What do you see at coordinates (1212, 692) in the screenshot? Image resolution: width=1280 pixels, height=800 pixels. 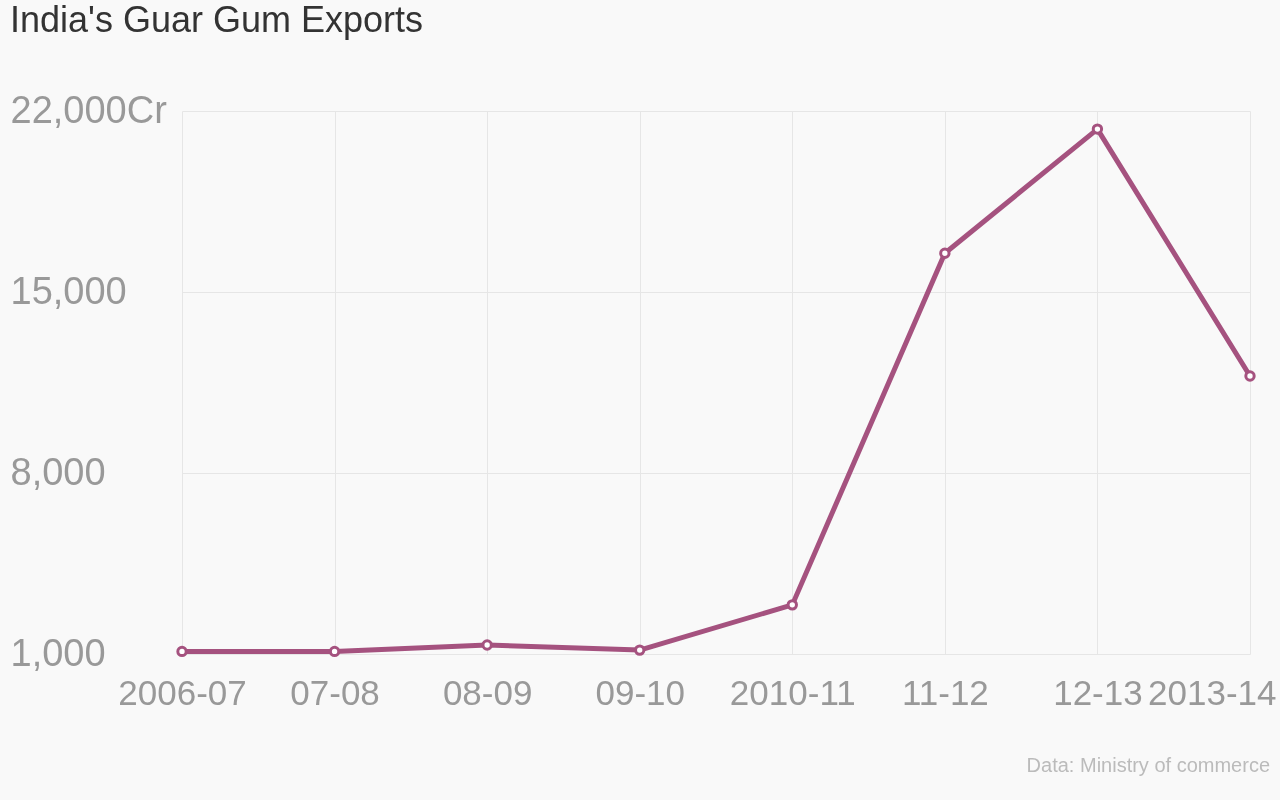 I see `x-tick-label: 2013-14` at bounding box center [1212, 692].